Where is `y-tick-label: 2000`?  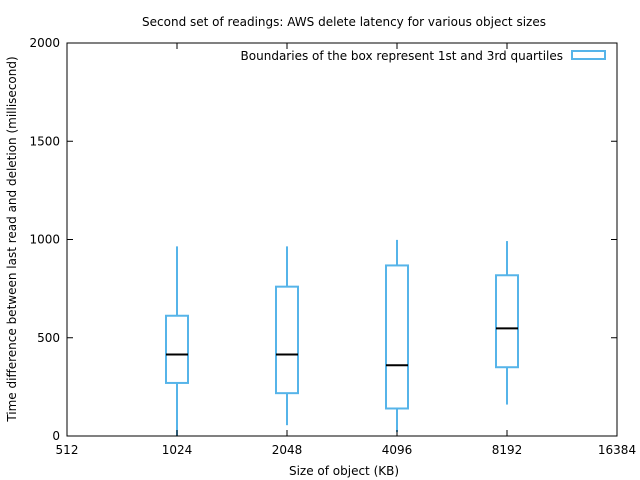 y-tick-label: 2000 is located at coordinates (44, 43).